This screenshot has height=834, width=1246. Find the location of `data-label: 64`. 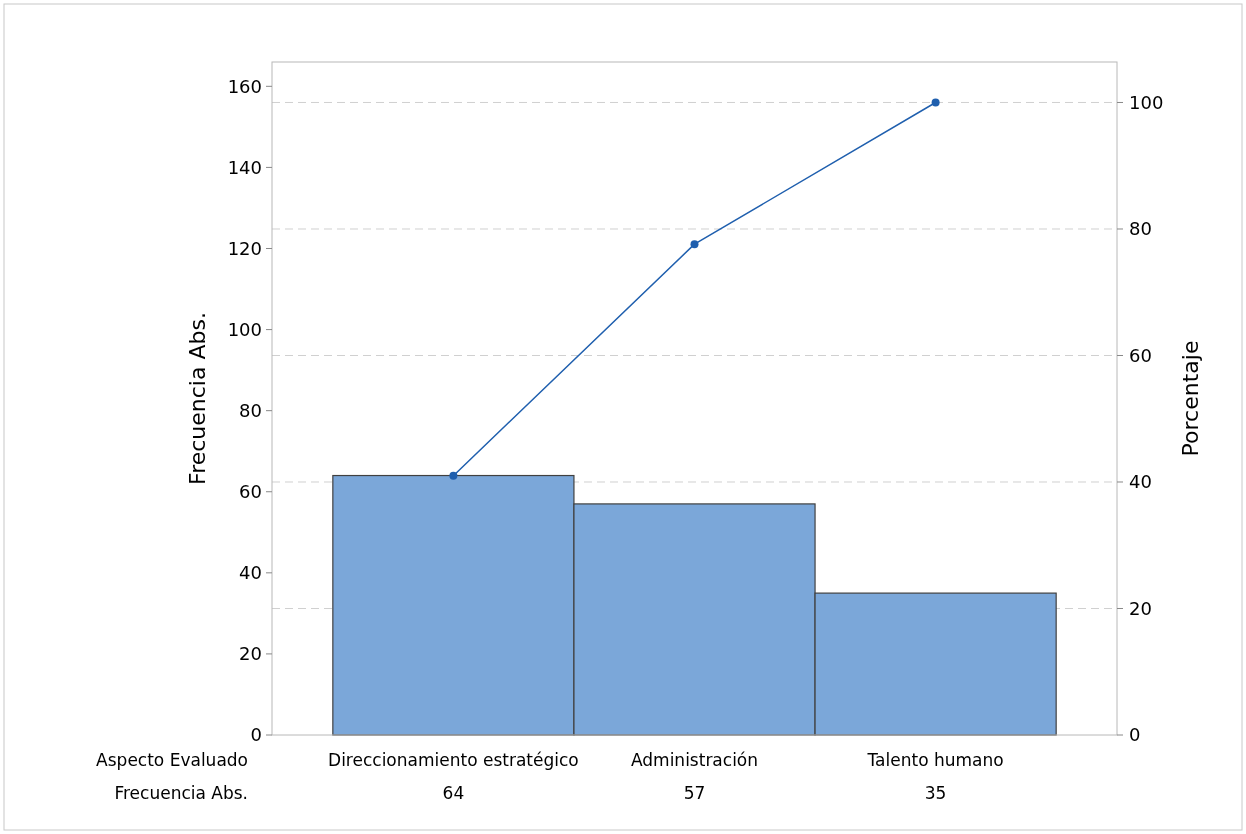

data-label: 64 is located at coordinates (453, 793).